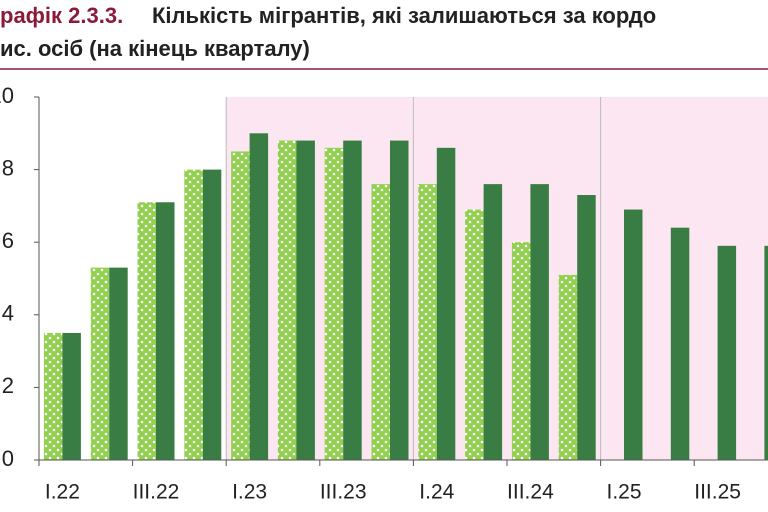 The width and height of the screenshot is (768, 512). I want to click on x-tick-label: III.25, so click(717, 492).